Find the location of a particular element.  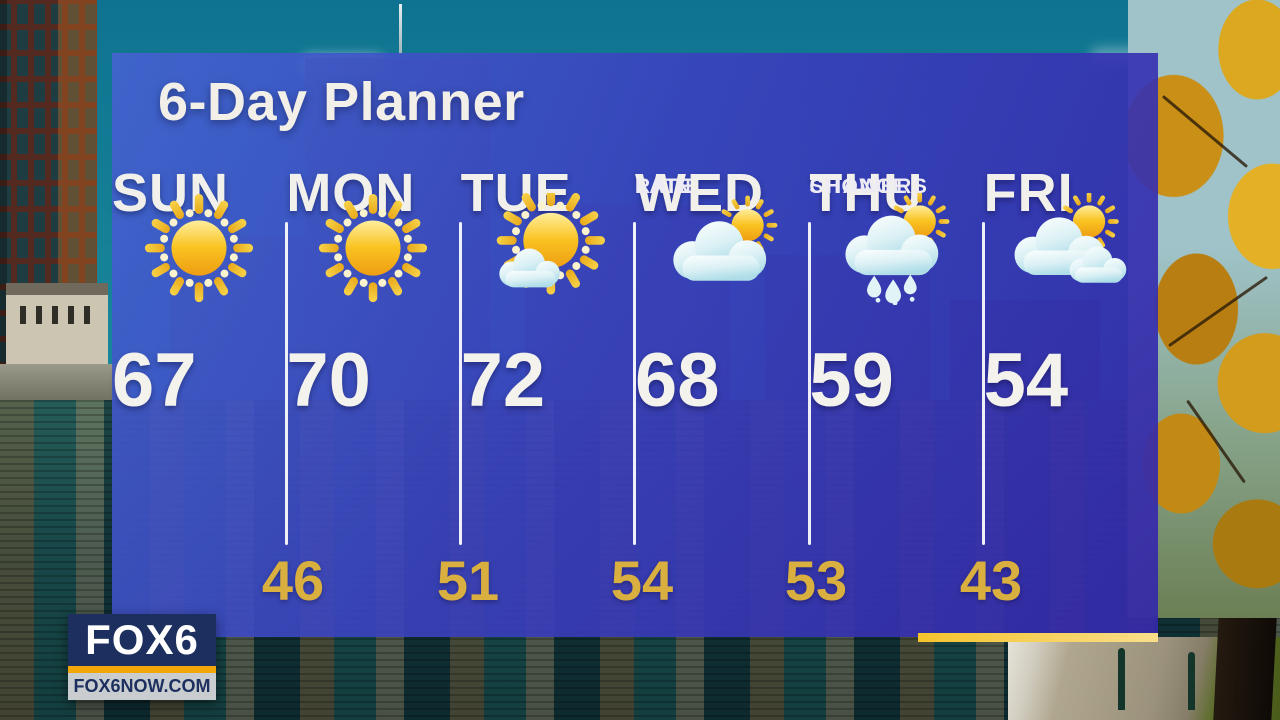

forecast-column-mon: MON 70 is located at coordinates (373, 293).